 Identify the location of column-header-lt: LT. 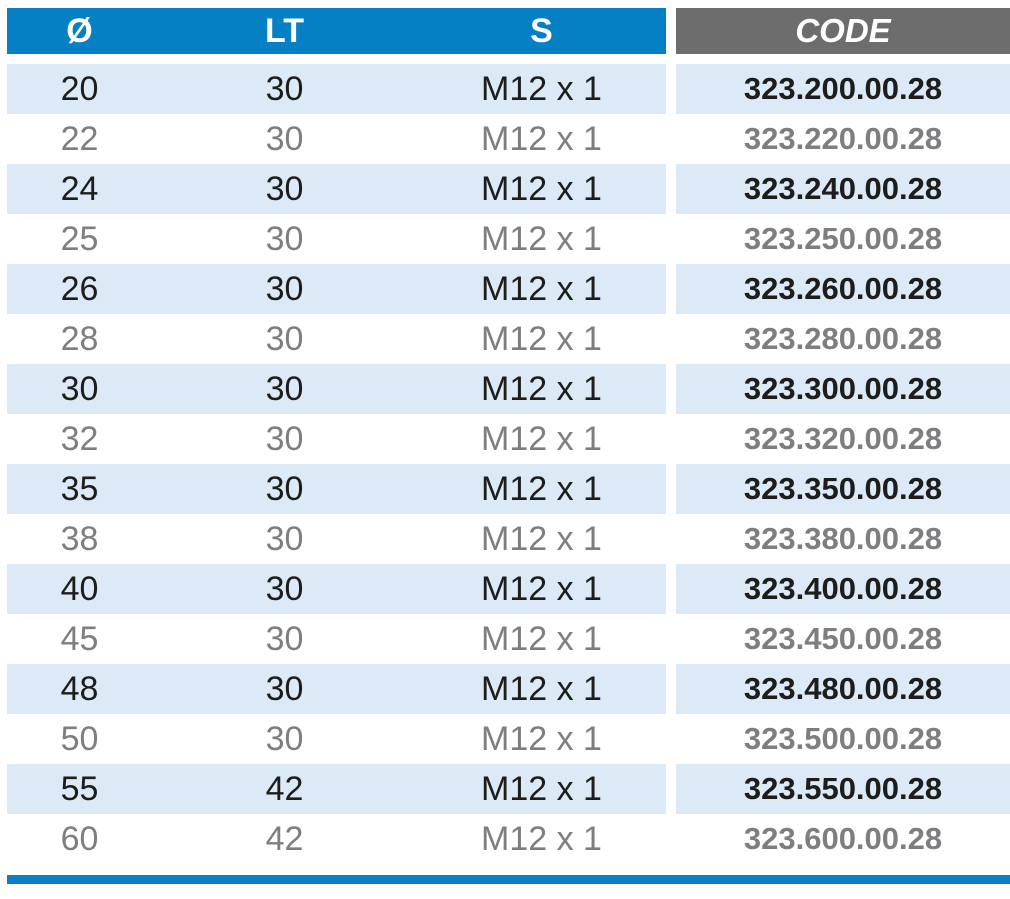
(284, 31).